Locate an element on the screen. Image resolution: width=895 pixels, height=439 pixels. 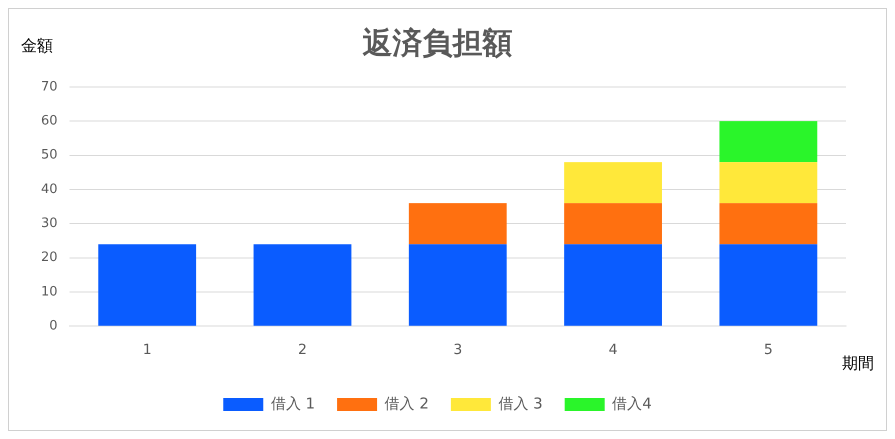
y-tick-label: 70 is located at coordinates (49, 86).